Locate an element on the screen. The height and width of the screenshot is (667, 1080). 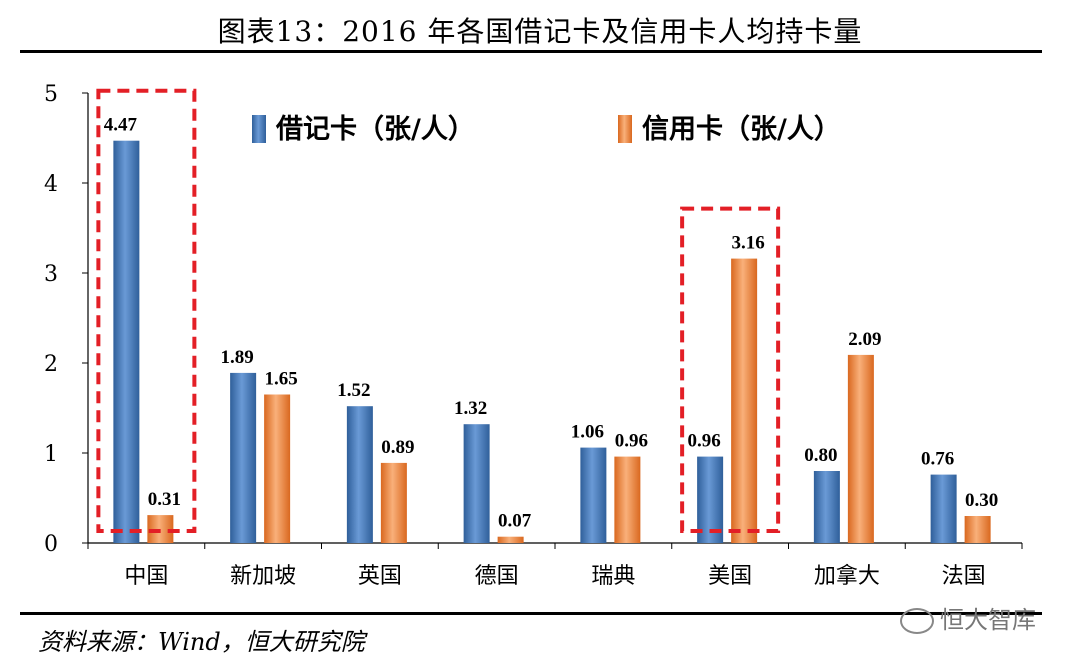
x-tick-label: 德国 is located at coordinates (497, 576).